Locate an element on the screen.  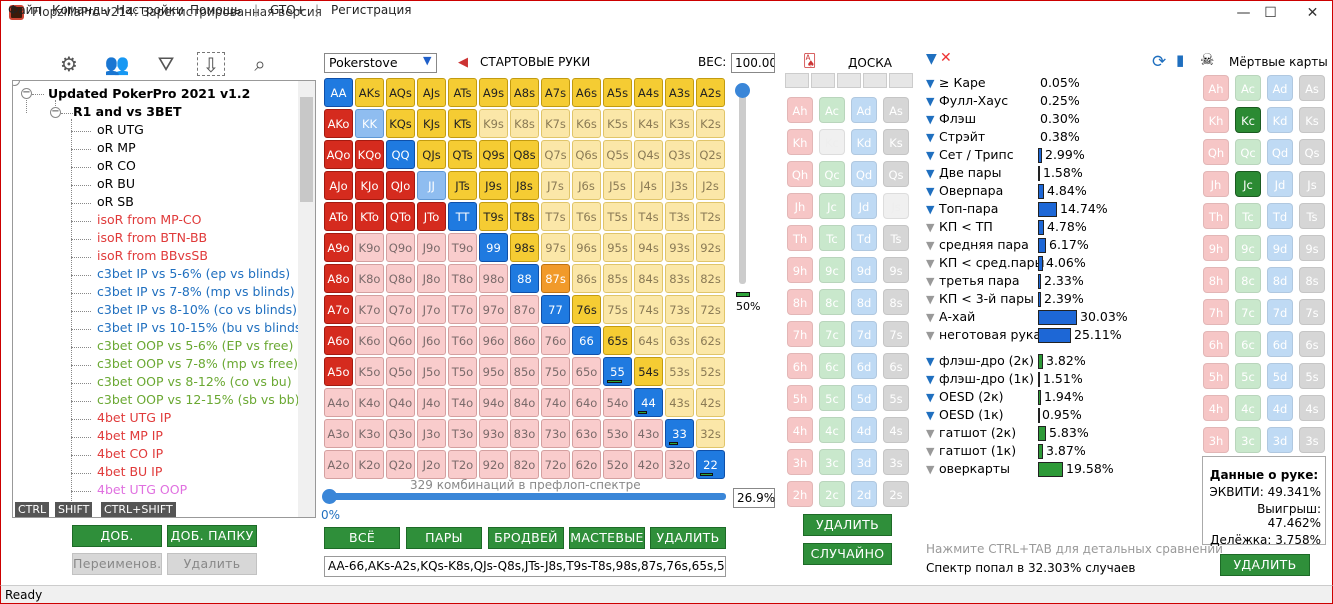
hand-cell-Q5s: Q5s is located at coordinates (617, 154).